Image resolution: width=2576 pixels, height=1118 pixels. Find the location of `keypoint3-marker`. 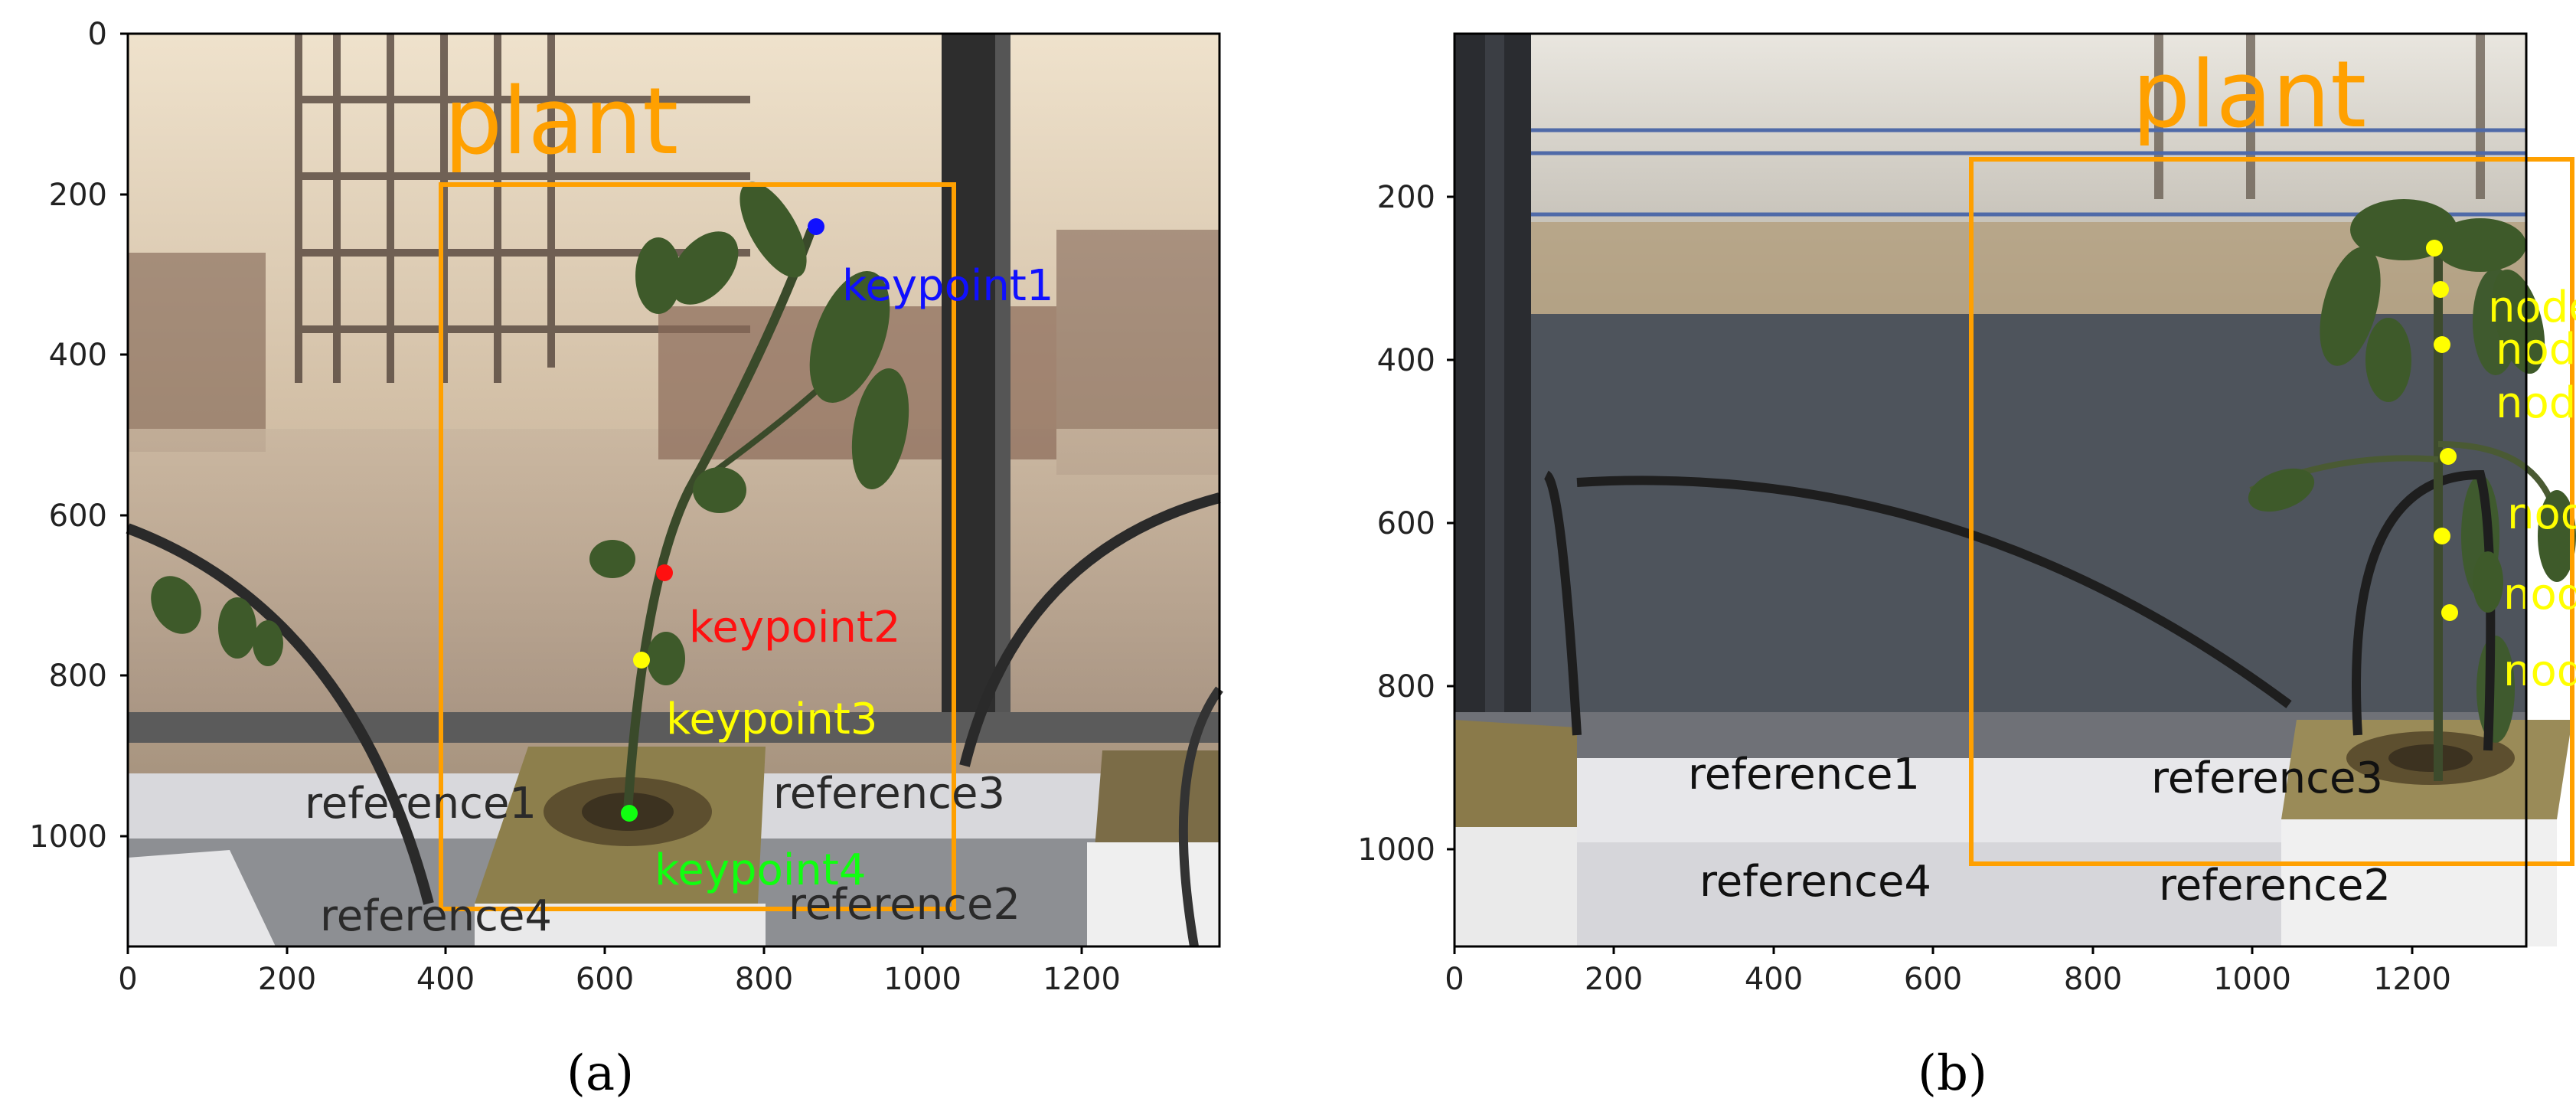

keypoint3-marker is located at coordinates (641, 660).